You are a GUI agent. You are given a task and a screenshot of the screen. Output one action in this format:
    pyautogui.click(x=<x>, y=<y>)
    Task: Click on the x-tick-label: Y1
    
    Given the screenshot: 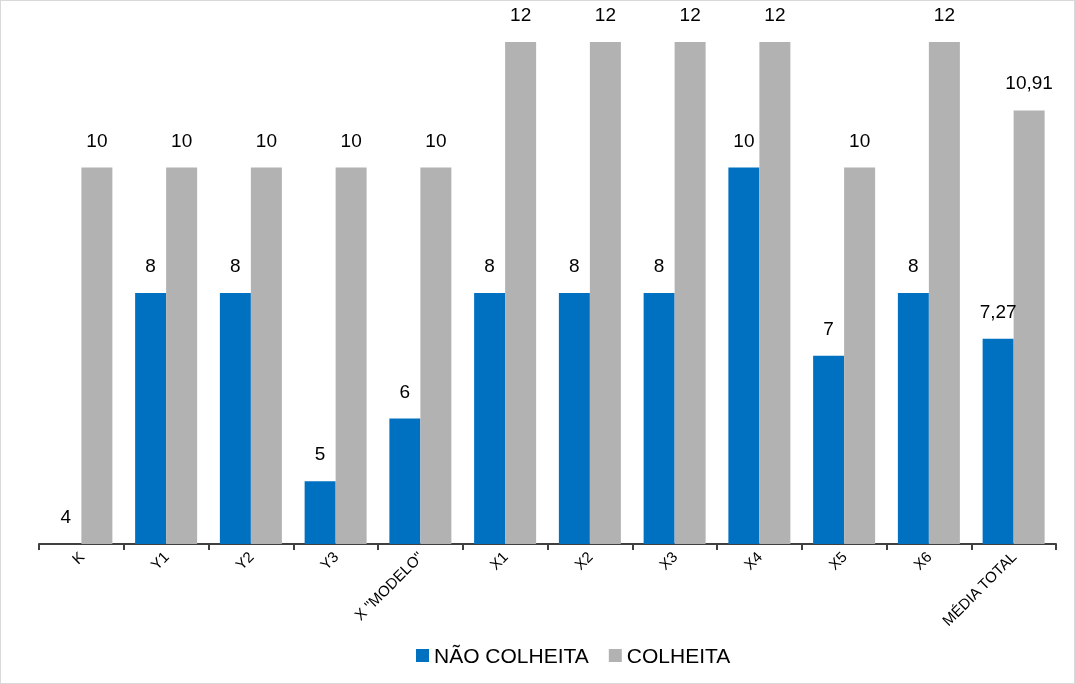 What is the action you would take?
    pyautogui.click(x=160, y=560)
    